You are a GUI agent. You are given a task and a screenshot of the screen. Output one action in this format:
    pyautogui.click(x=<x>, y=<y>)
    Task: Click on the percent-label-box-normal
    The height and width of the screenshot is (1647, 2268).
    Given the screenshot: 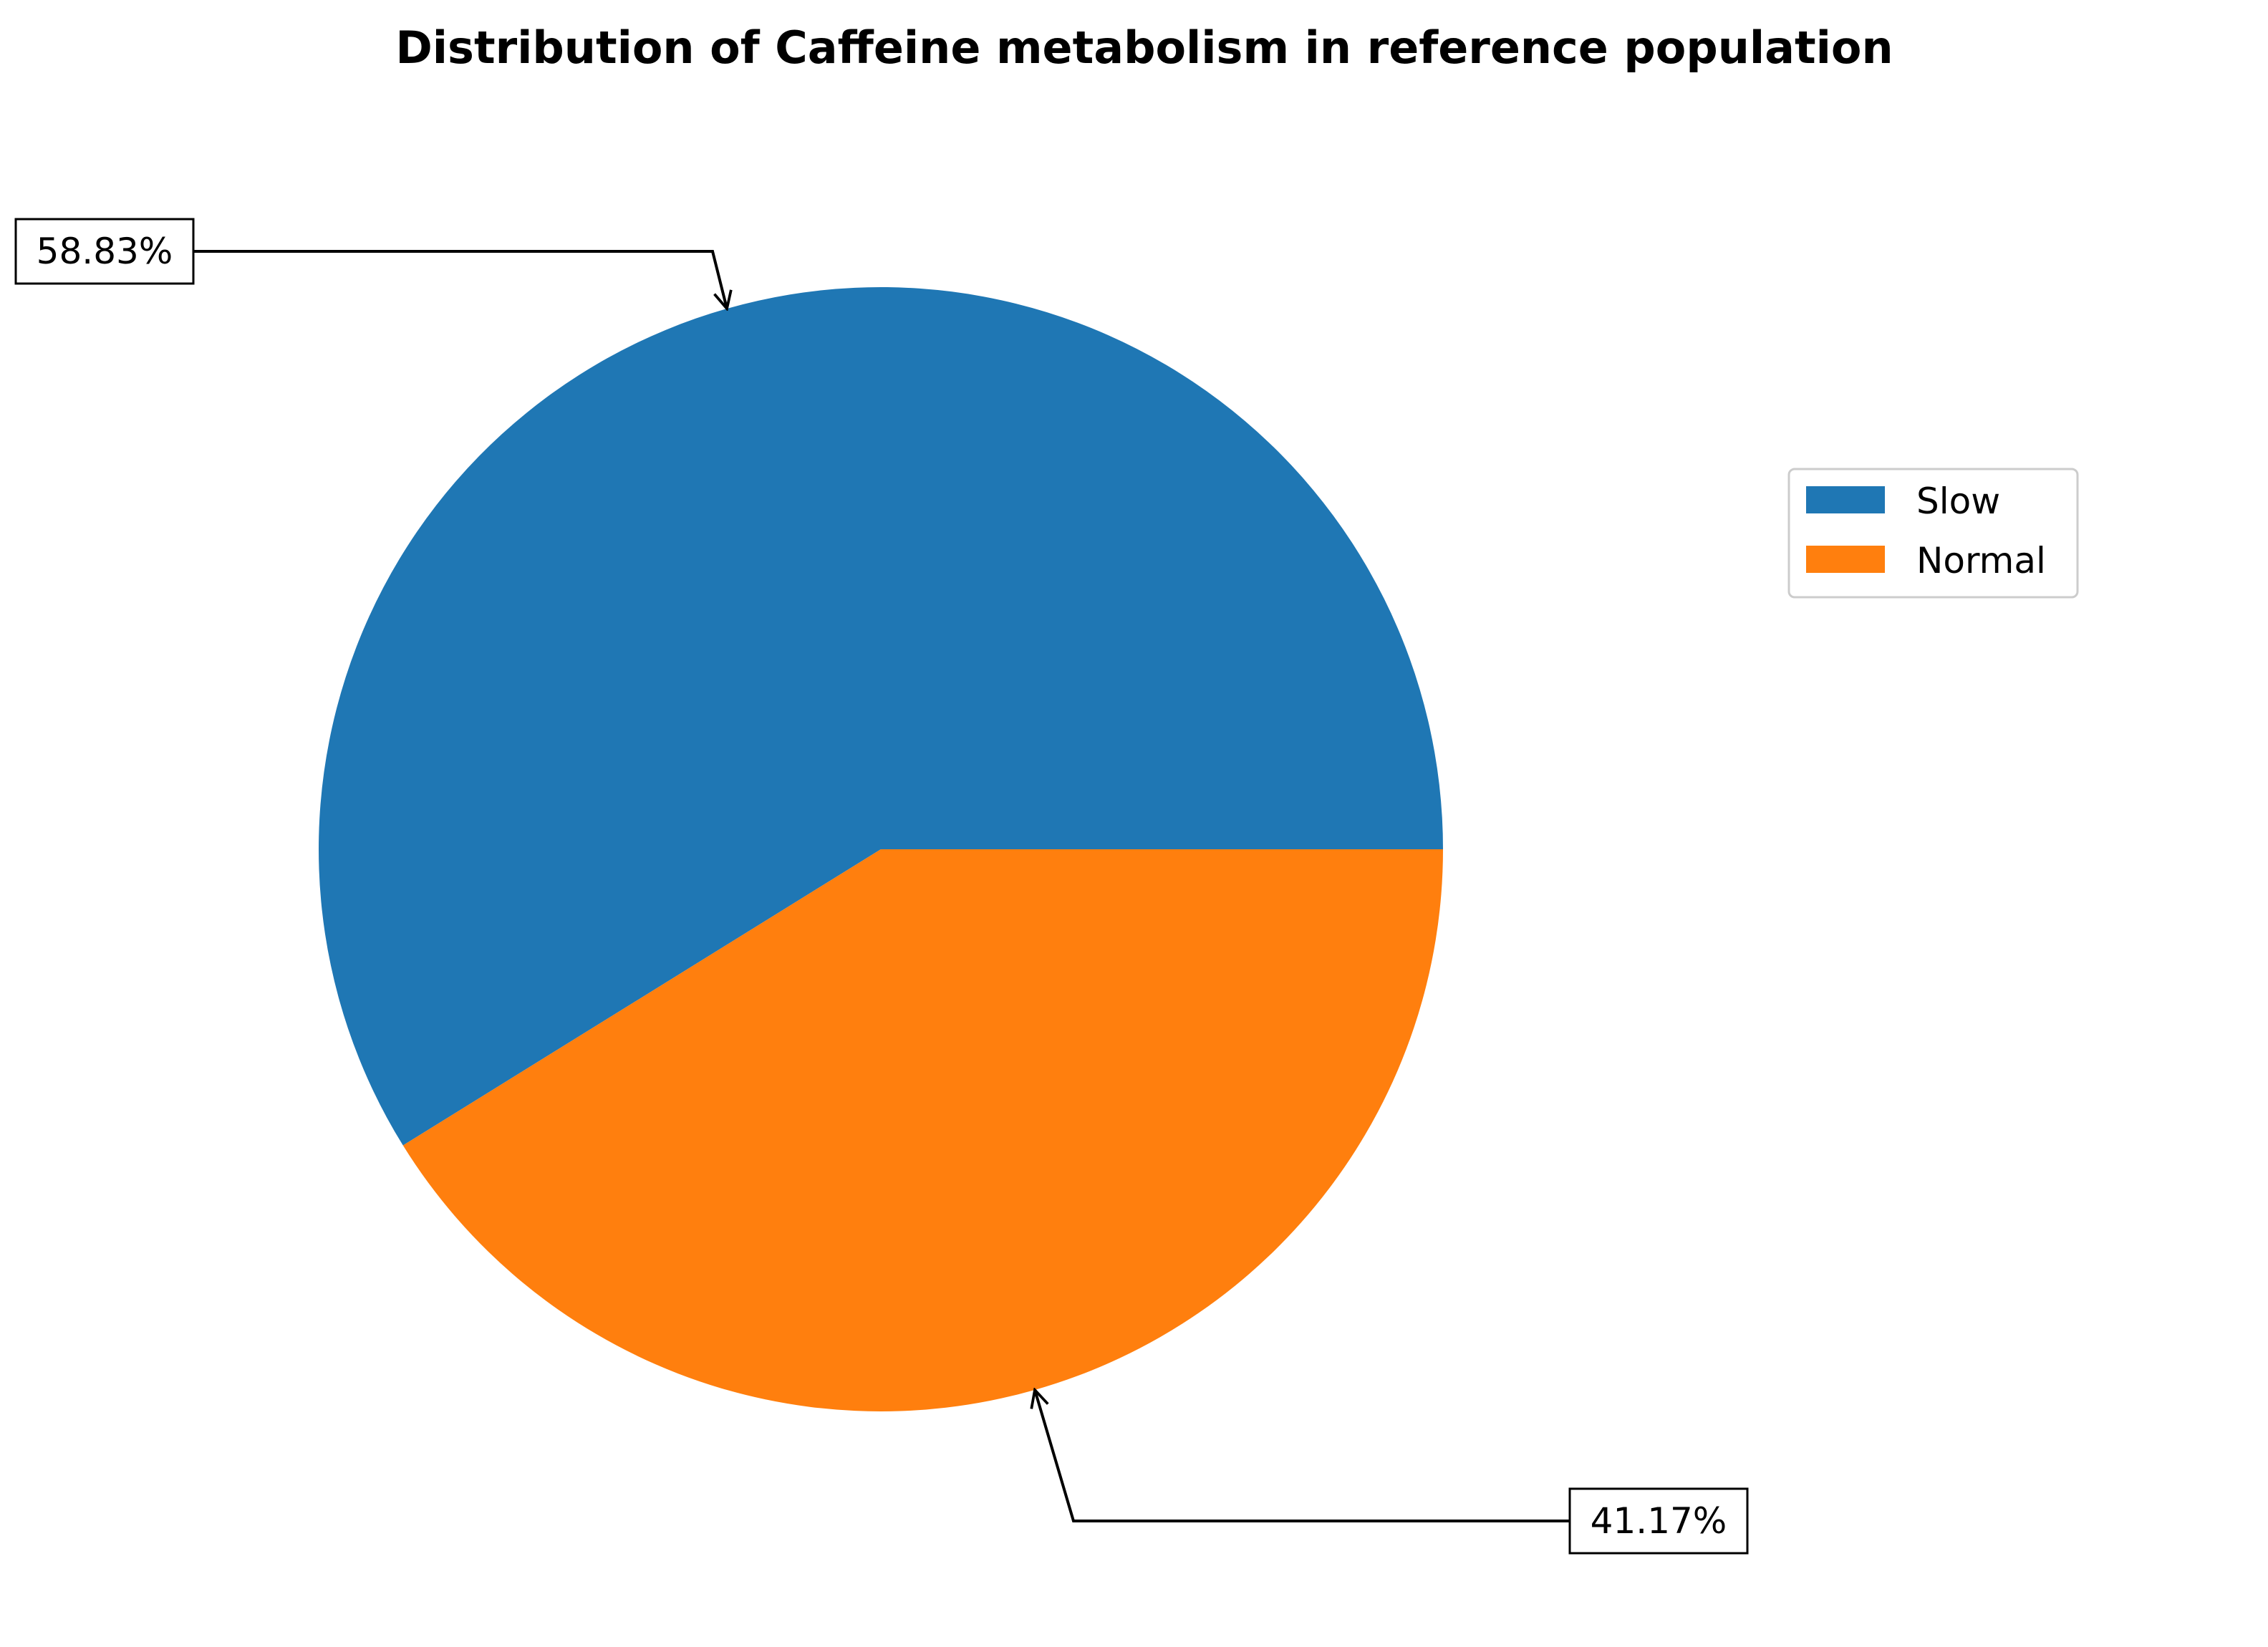 What is the action you would take?
    pyautogui.click(x=1659, y=1521)
    